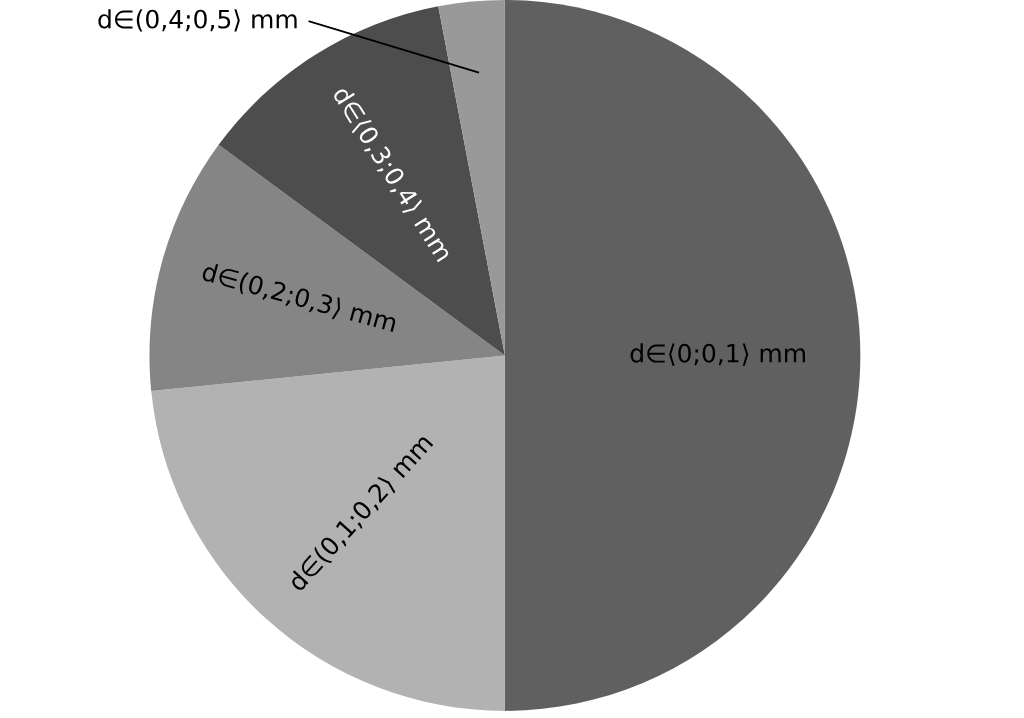  Describe the element at coordinates (197, 20) in the screenshot. I see `slice-label: d∈(0,4;0,5⟩ mm` at that location.